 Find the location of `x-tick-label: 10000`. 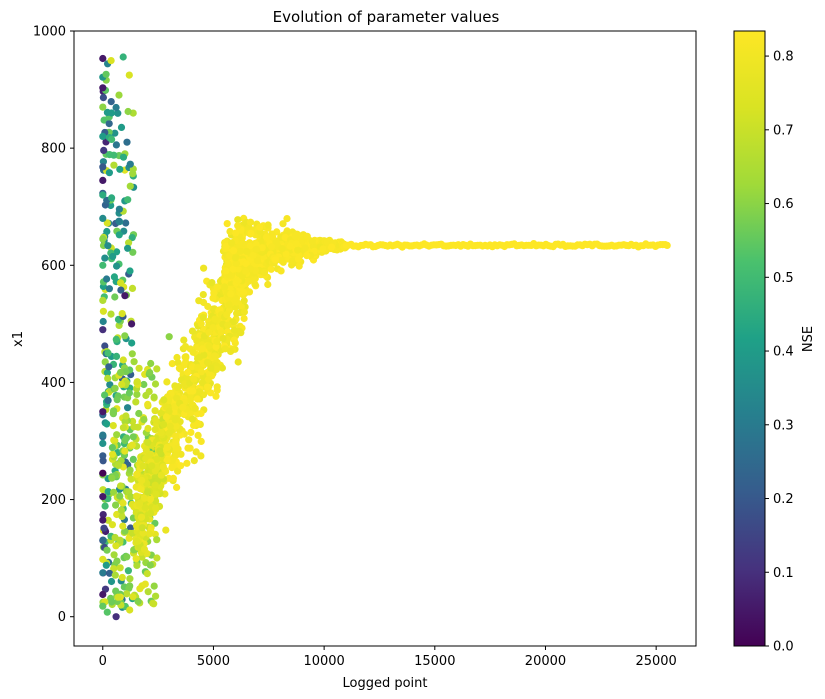

x-tick-label: 10000 is located at coordinates (323, 661).